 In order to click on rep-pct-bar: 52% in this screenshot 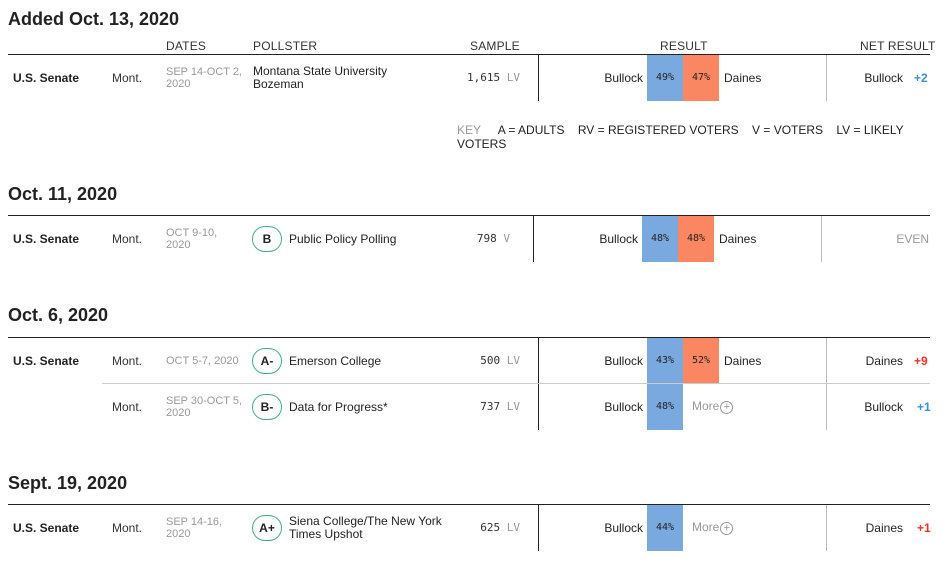, I will do `click(701, 361)`.